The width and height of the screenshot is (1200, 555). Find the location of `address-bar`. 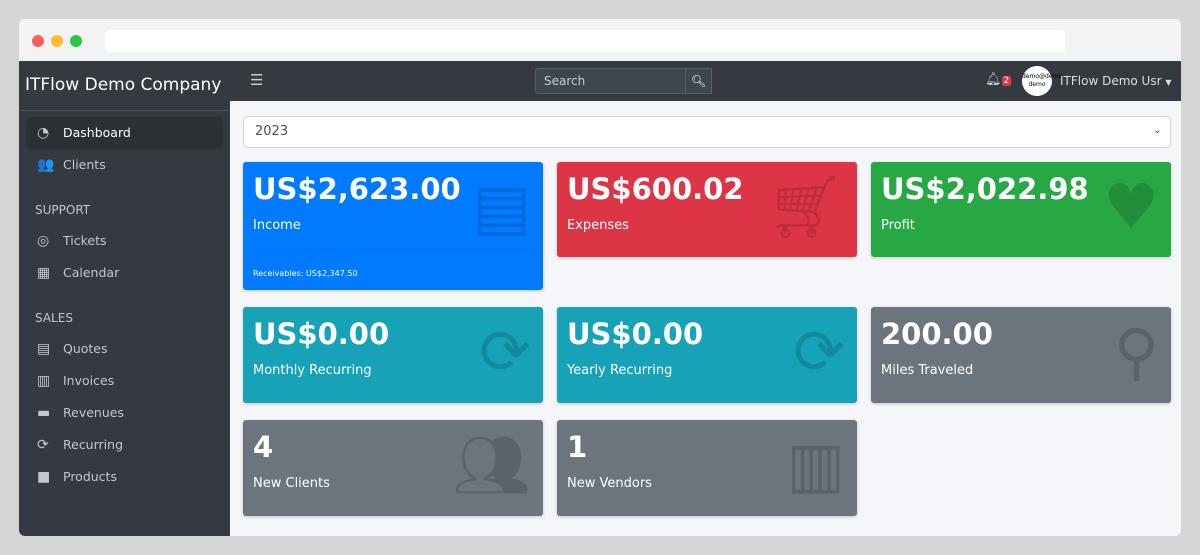

address-bar is located at coordinates (585, 41).